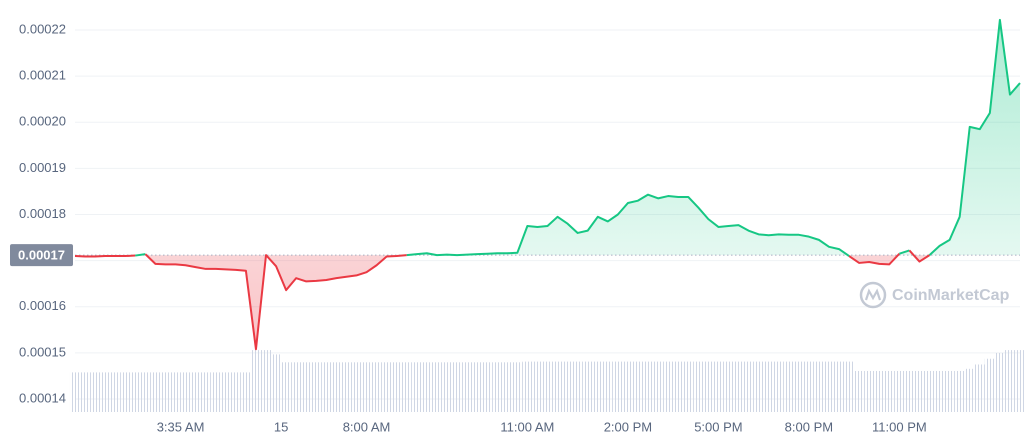  Describe the element at coordinates (281, 426) in the screenshot. I see `x-tick-label: 15` at that location.